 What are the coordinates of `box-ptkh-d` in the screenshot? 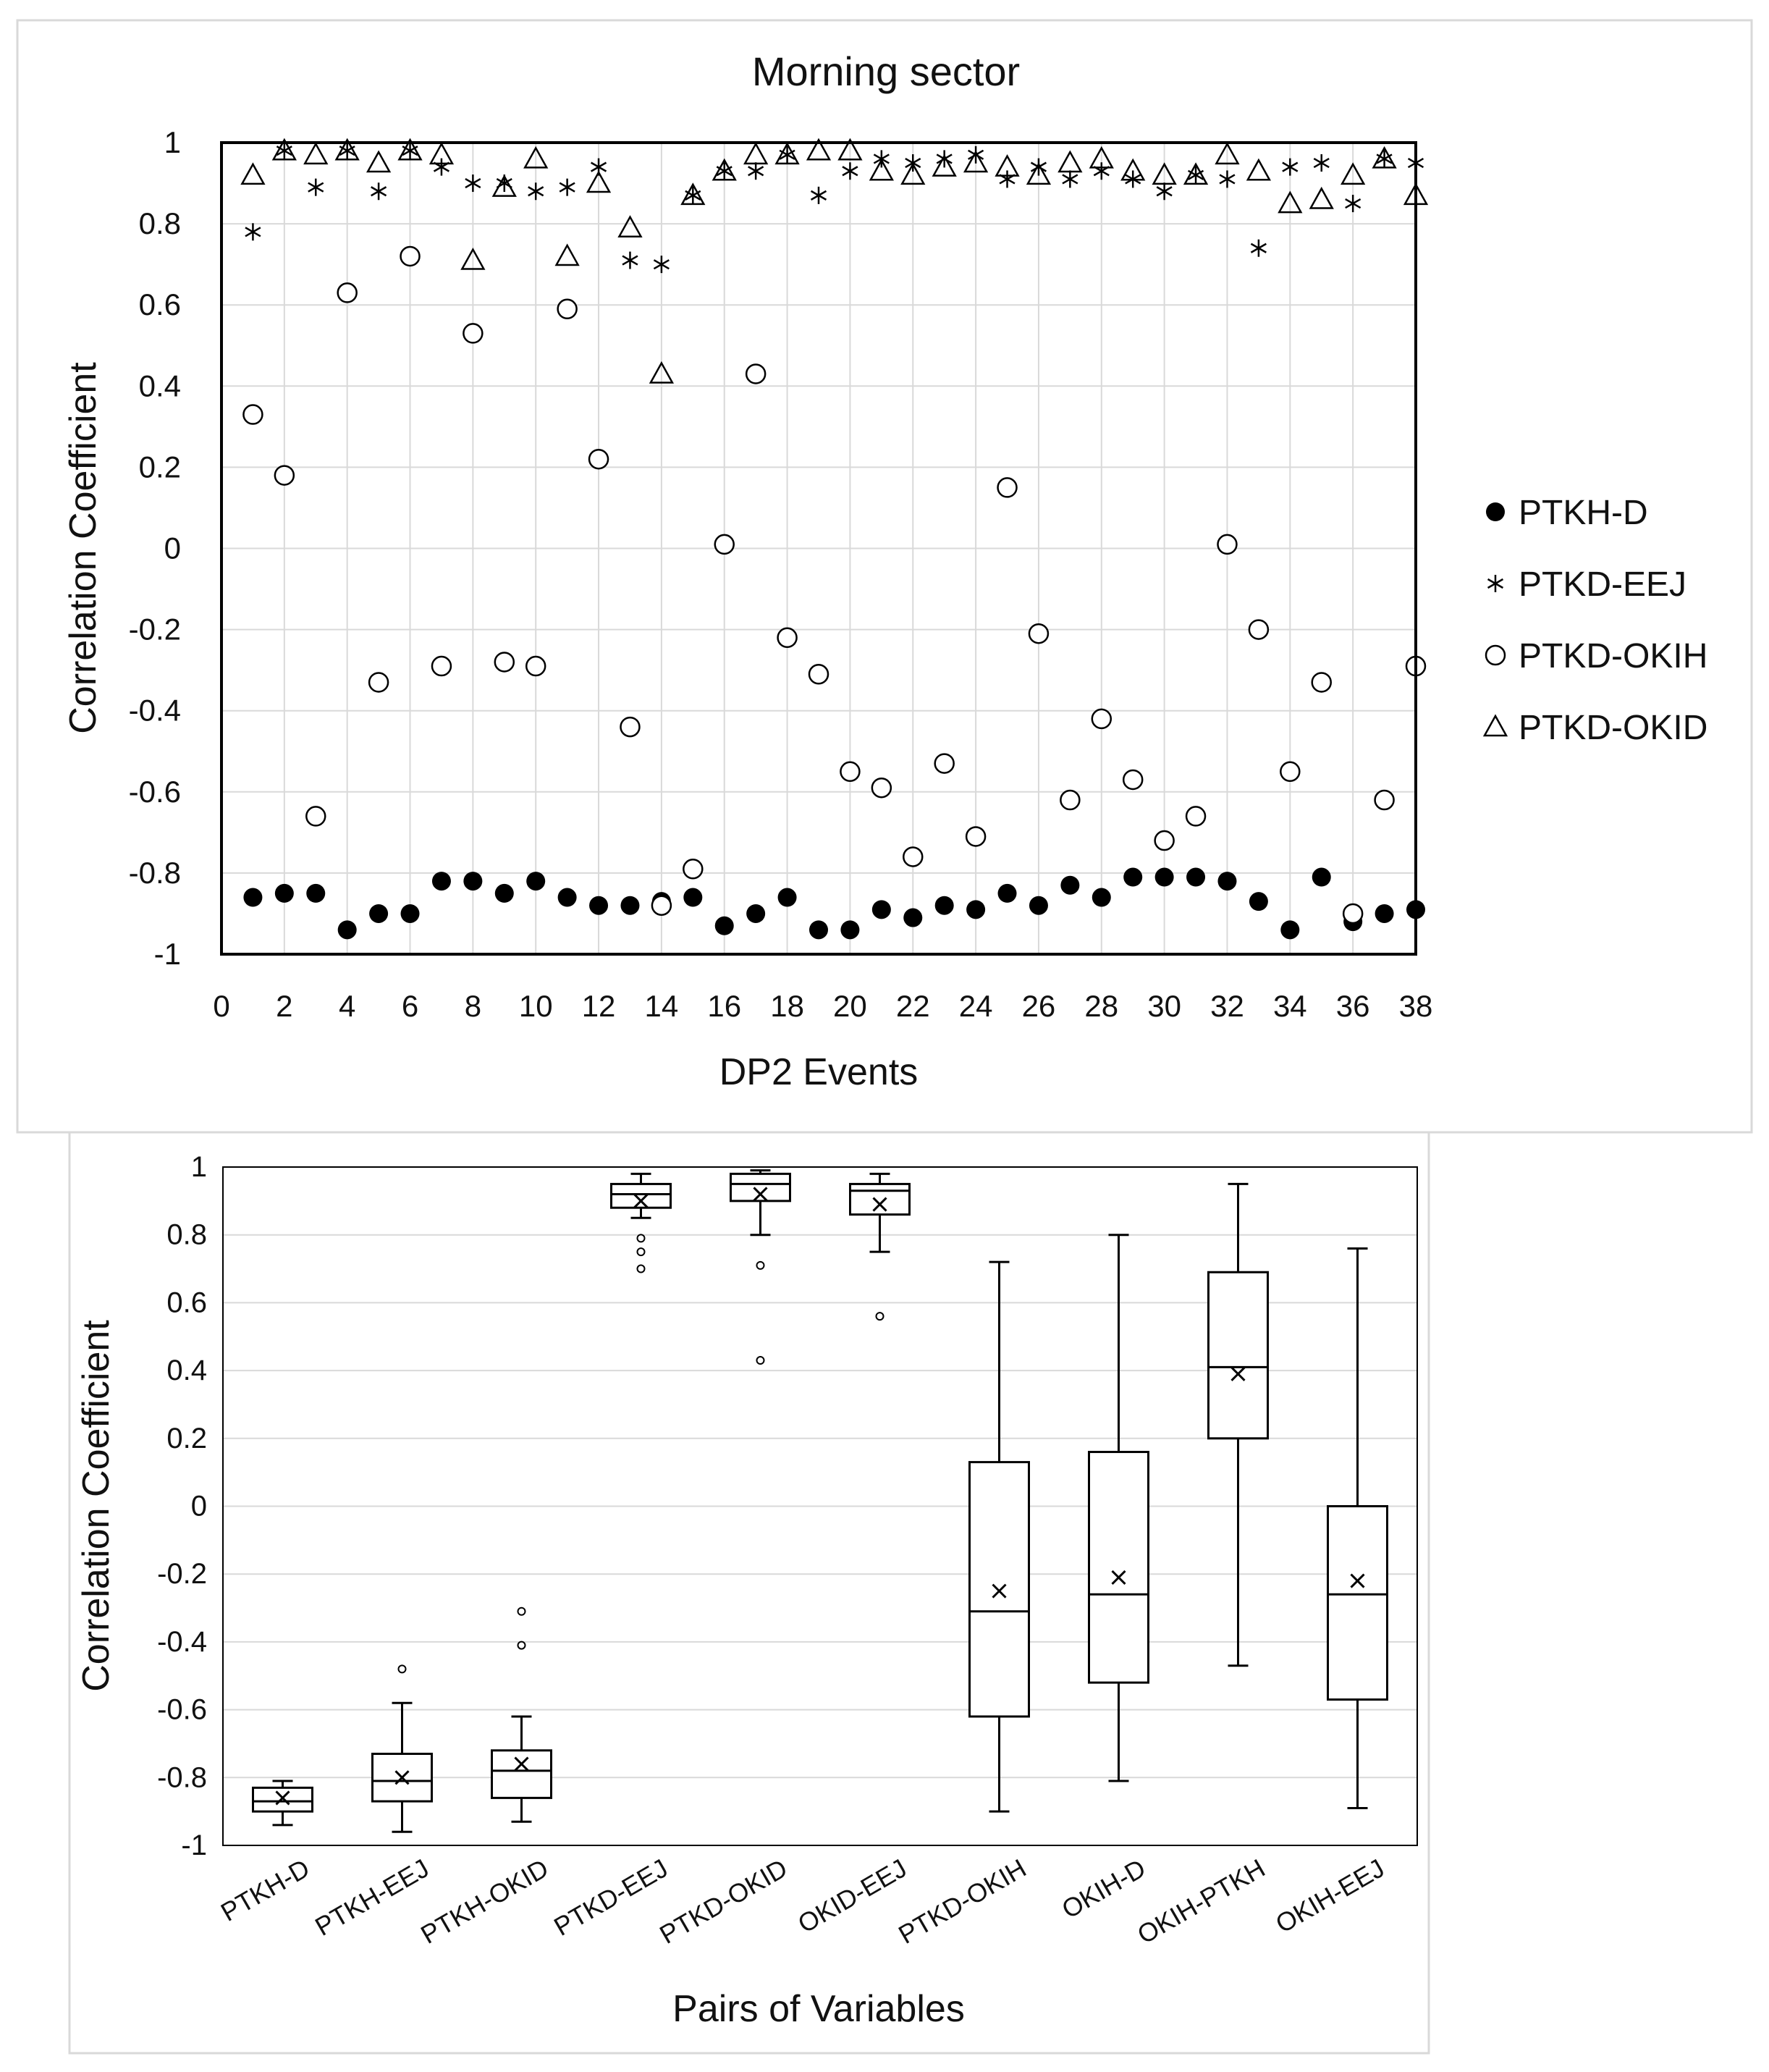 It's located at (282, 1803).